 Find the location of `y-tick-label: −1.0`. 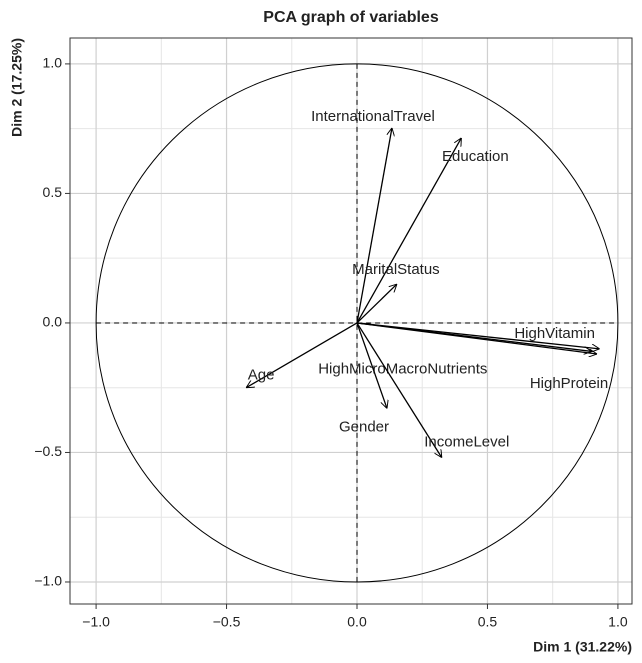

y-tick-label: −1.0 is located at coordinates (48, 581).